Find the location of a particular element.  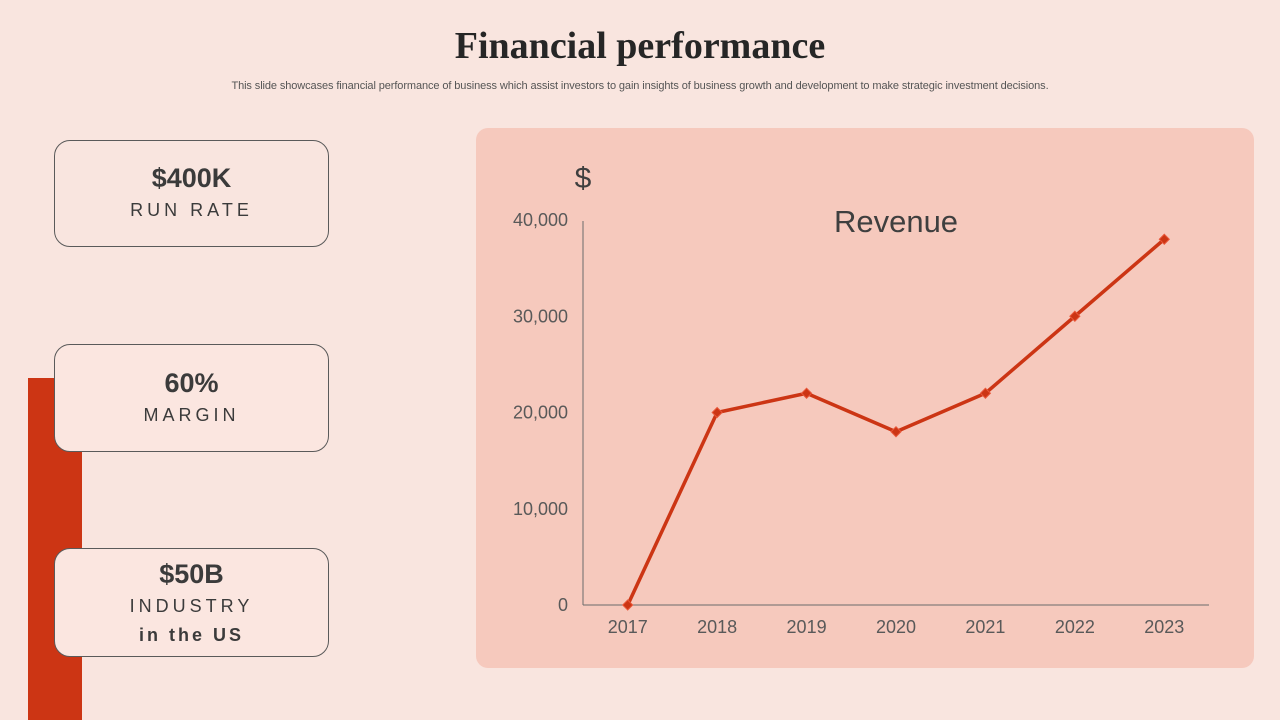

kpi-value: 60% is located at coordinates (191, 383).